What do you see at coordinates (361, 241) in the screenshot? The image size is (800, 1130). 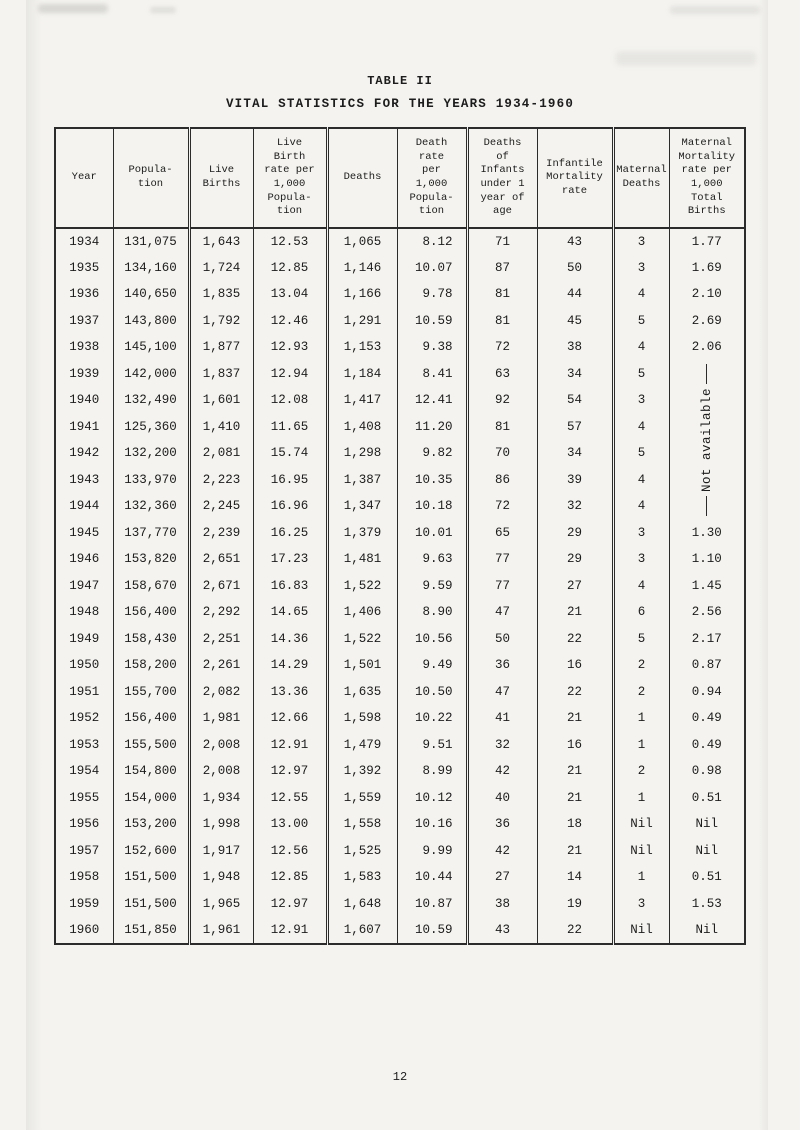 I see `cell-deaths: 1,065` at bounding box center [361, 241].